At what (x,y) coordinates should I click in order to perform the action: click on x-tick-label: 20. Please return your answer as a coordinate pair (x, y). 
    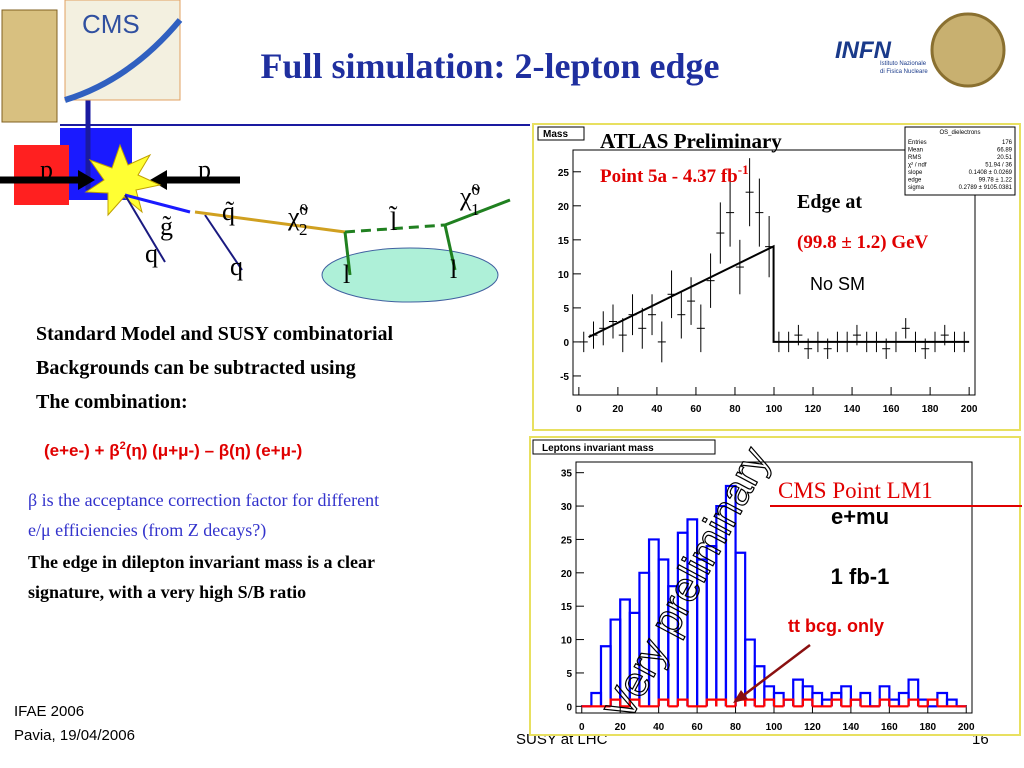
    Looking at the image, I should click on (618, 409).